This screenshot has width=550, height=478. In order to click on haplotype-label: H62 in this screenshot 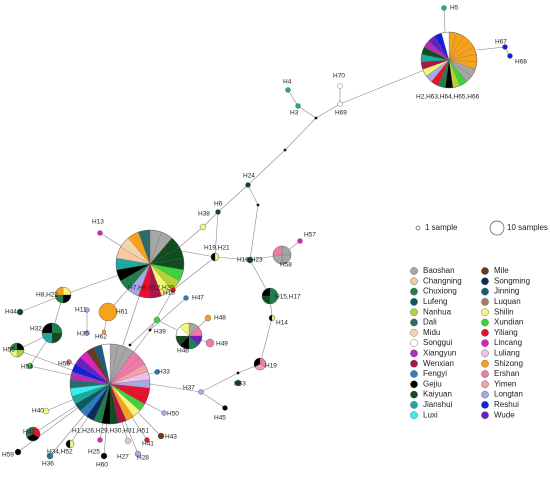, I will do `click(101, 337)`.